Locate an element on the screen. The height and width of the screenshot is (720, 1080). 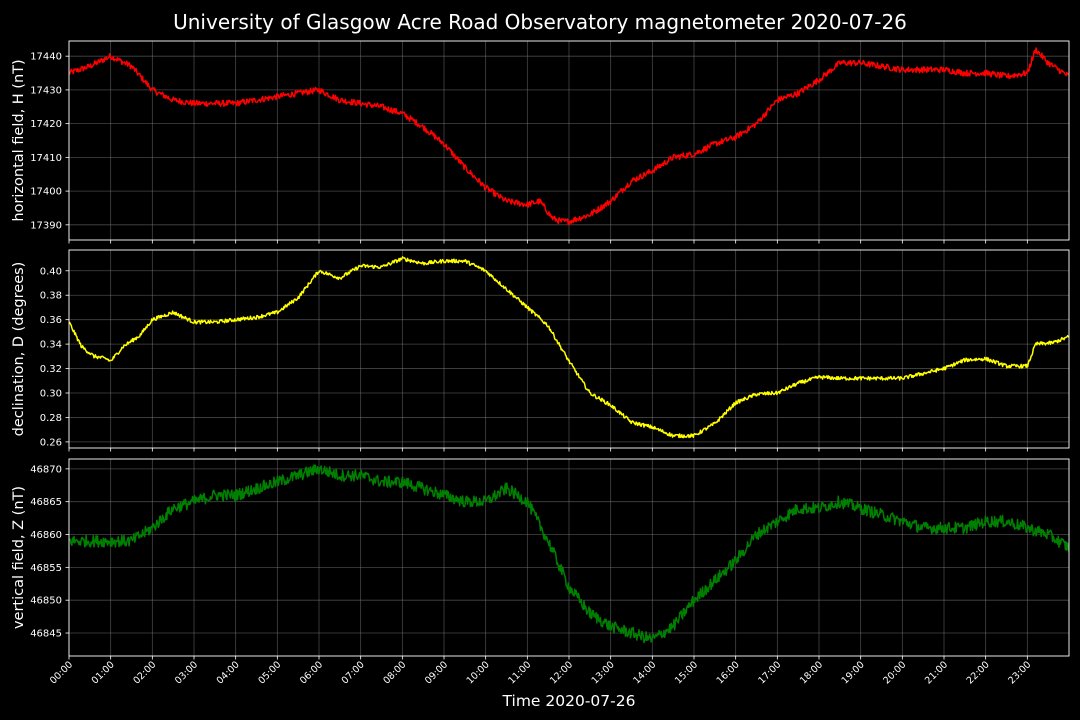
y-axis-label: horizontal field, H (nT) is located at coordinates (19, 140).